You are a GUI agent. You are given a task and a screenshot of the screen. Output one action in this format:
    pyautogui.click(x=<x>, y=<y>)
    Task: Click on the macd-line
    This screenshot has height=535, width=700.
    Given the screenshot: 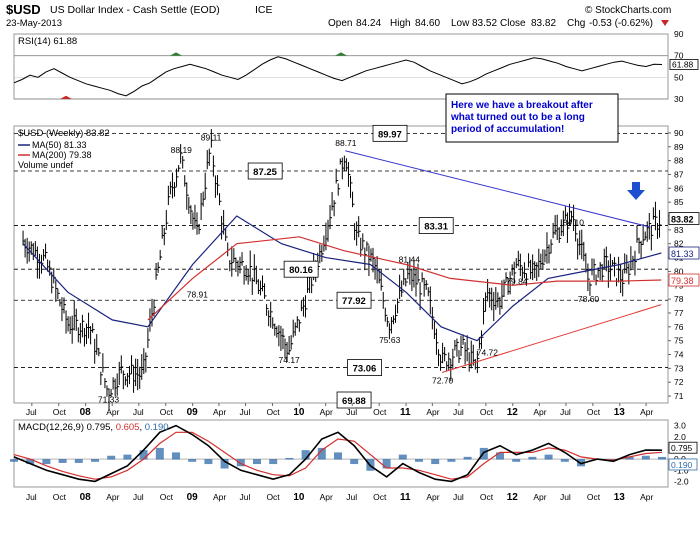 What is the action you would take?
    pyautogui.click(x=338, y=453)
    